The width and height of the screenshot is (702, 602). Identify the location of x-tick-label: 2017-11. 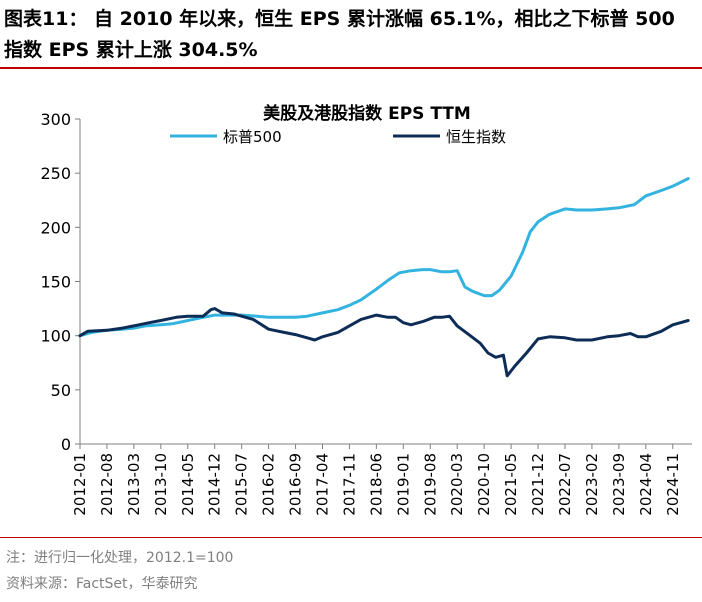
(349, 484).